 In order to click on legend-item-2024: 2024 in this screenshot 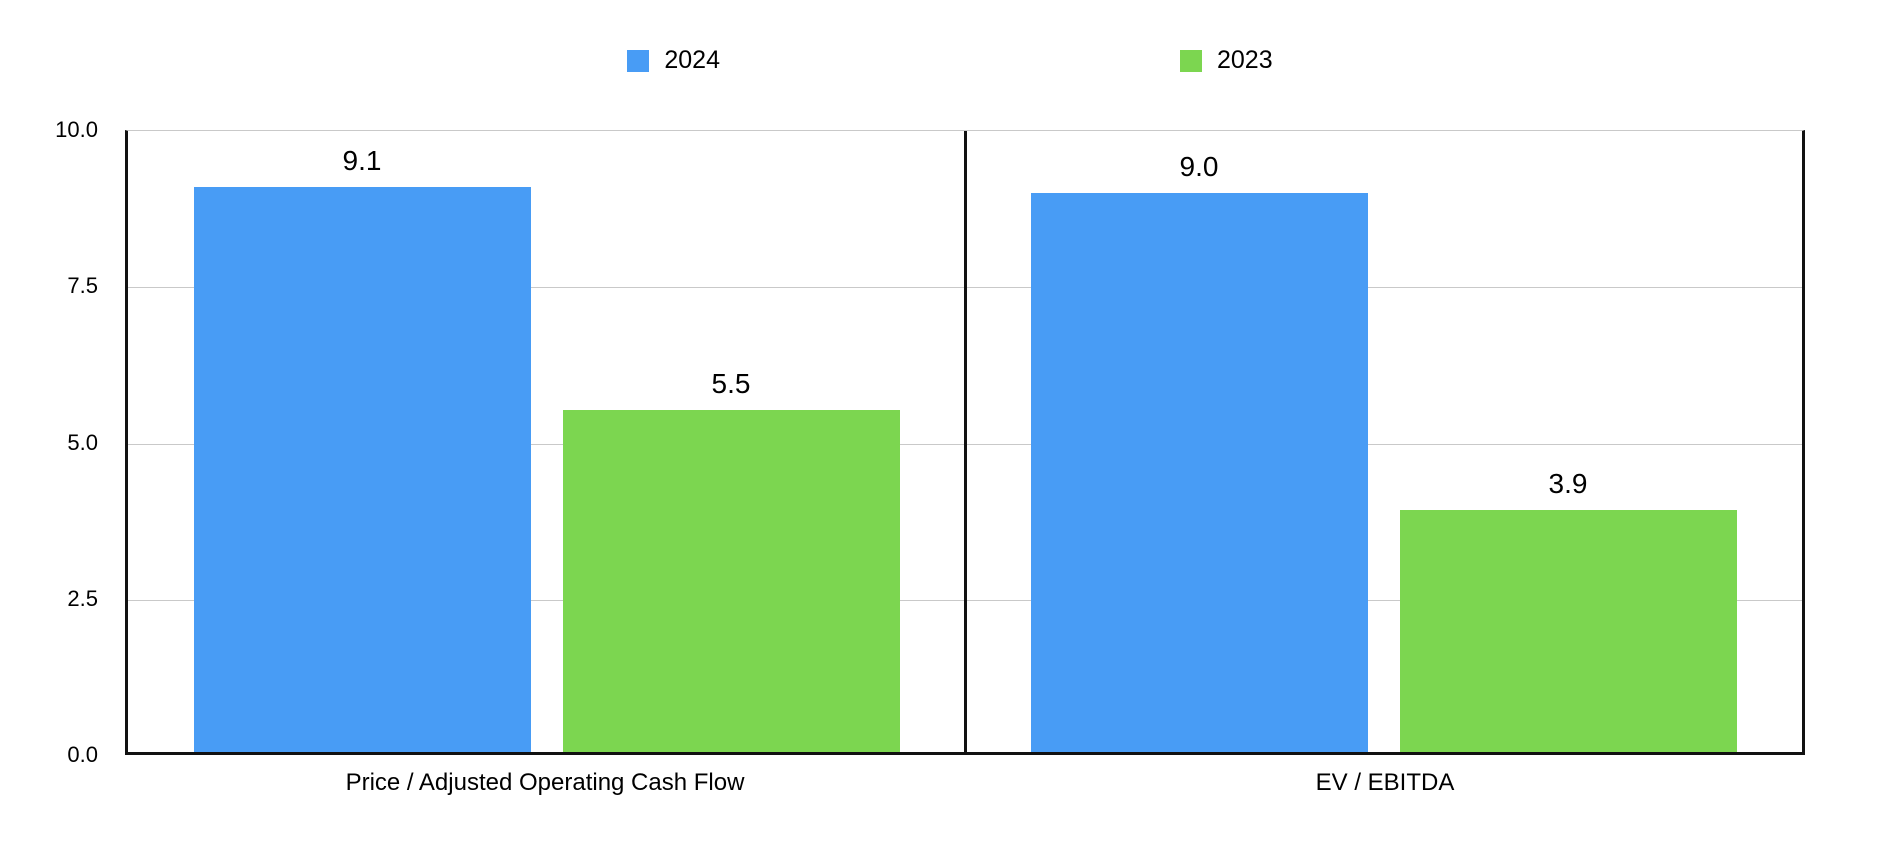, I will do `click(673, 60)`.